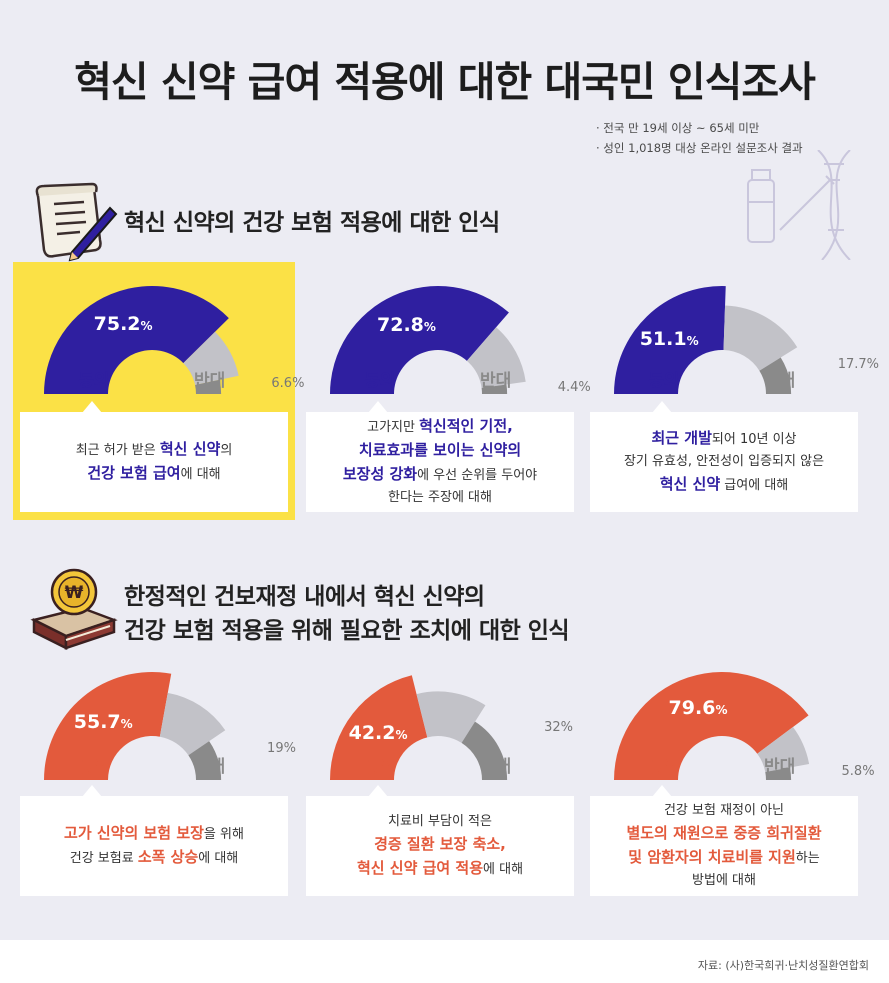  Describe the element at coordinates (304, 597) in the screenshot. I see `section2-title-line1: 한정적인 건보재정 내에서 혁신 신약의` at that location.